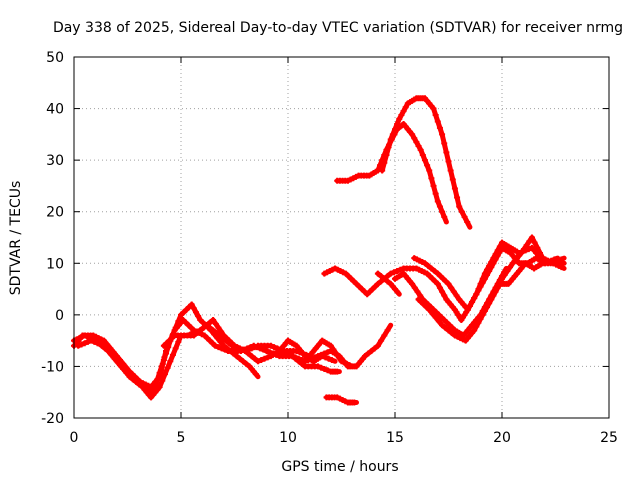 Image resolution: width=640 pixels, height=480 pixels. I want to click on x-tick-label: 5, so click(181, 438).